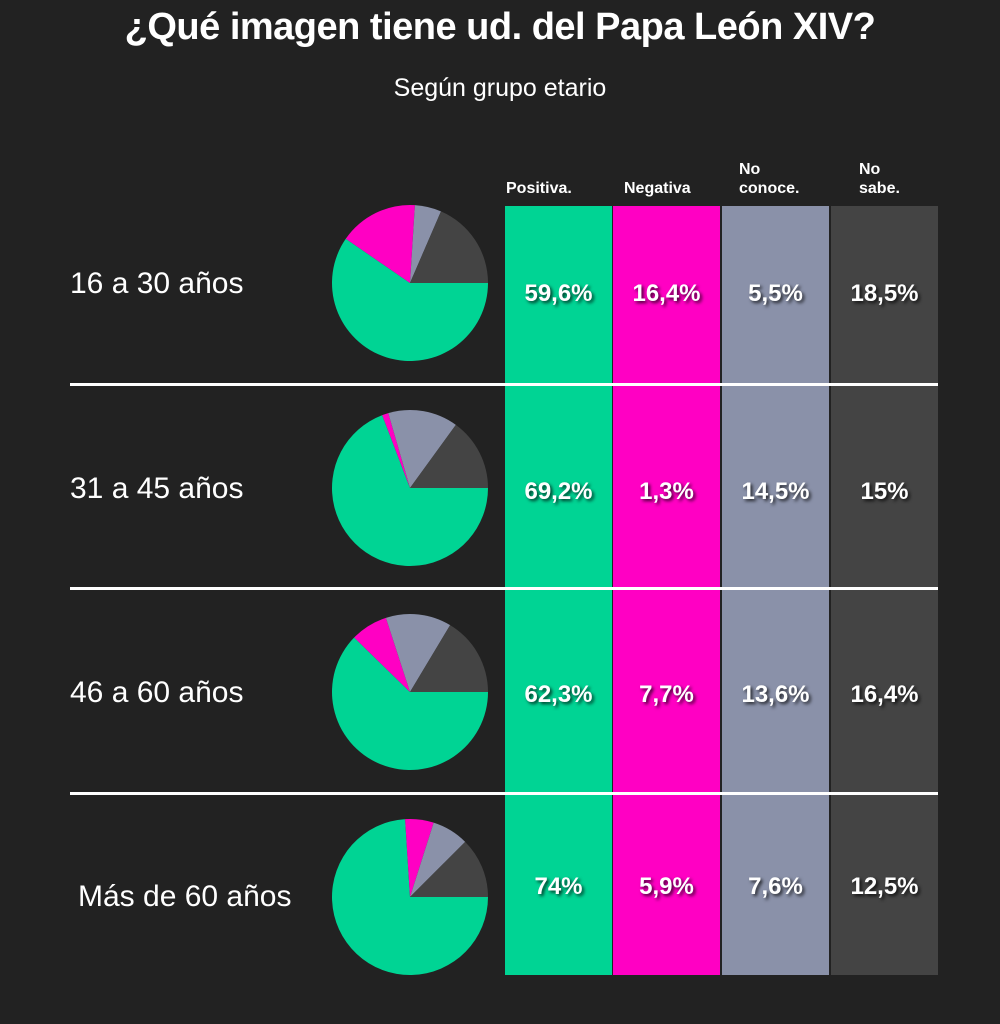 The width and height of the screenshot is (1000, 1024). Describe the element at coordinates (157, 692) in the screenshot. I see `row-label-46-60: 46 a 60 años` at that location.